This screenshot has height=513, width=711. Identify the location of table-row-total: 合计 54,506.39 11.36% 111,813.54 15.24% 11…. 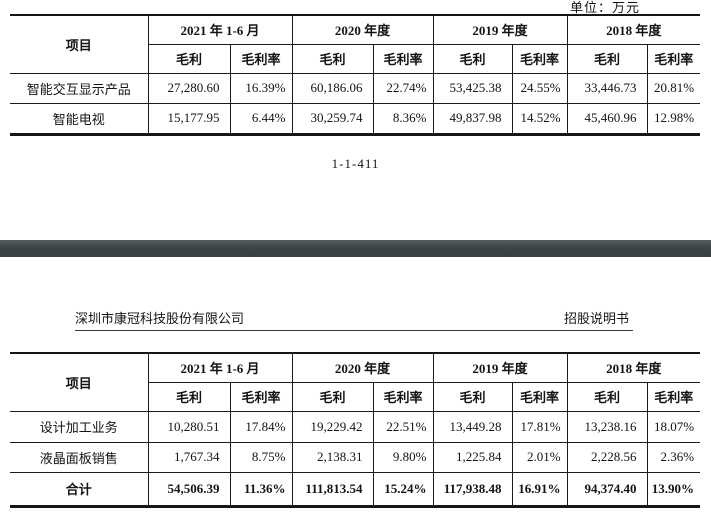
(355, 489).